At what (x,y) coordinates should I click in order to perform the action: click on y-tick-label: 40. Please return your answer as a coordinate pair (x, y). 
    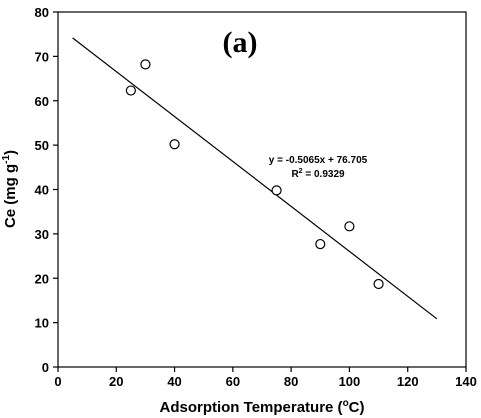
    Looking at the image, I should click on (42, 190).